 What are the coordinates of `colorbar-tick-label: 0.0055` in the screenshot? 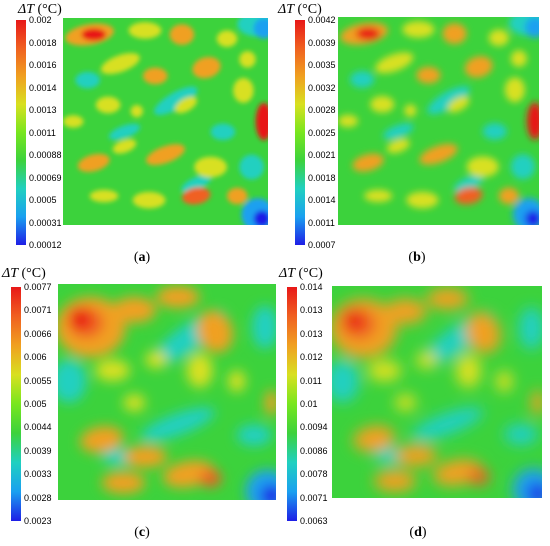 It's located at (38, 380).